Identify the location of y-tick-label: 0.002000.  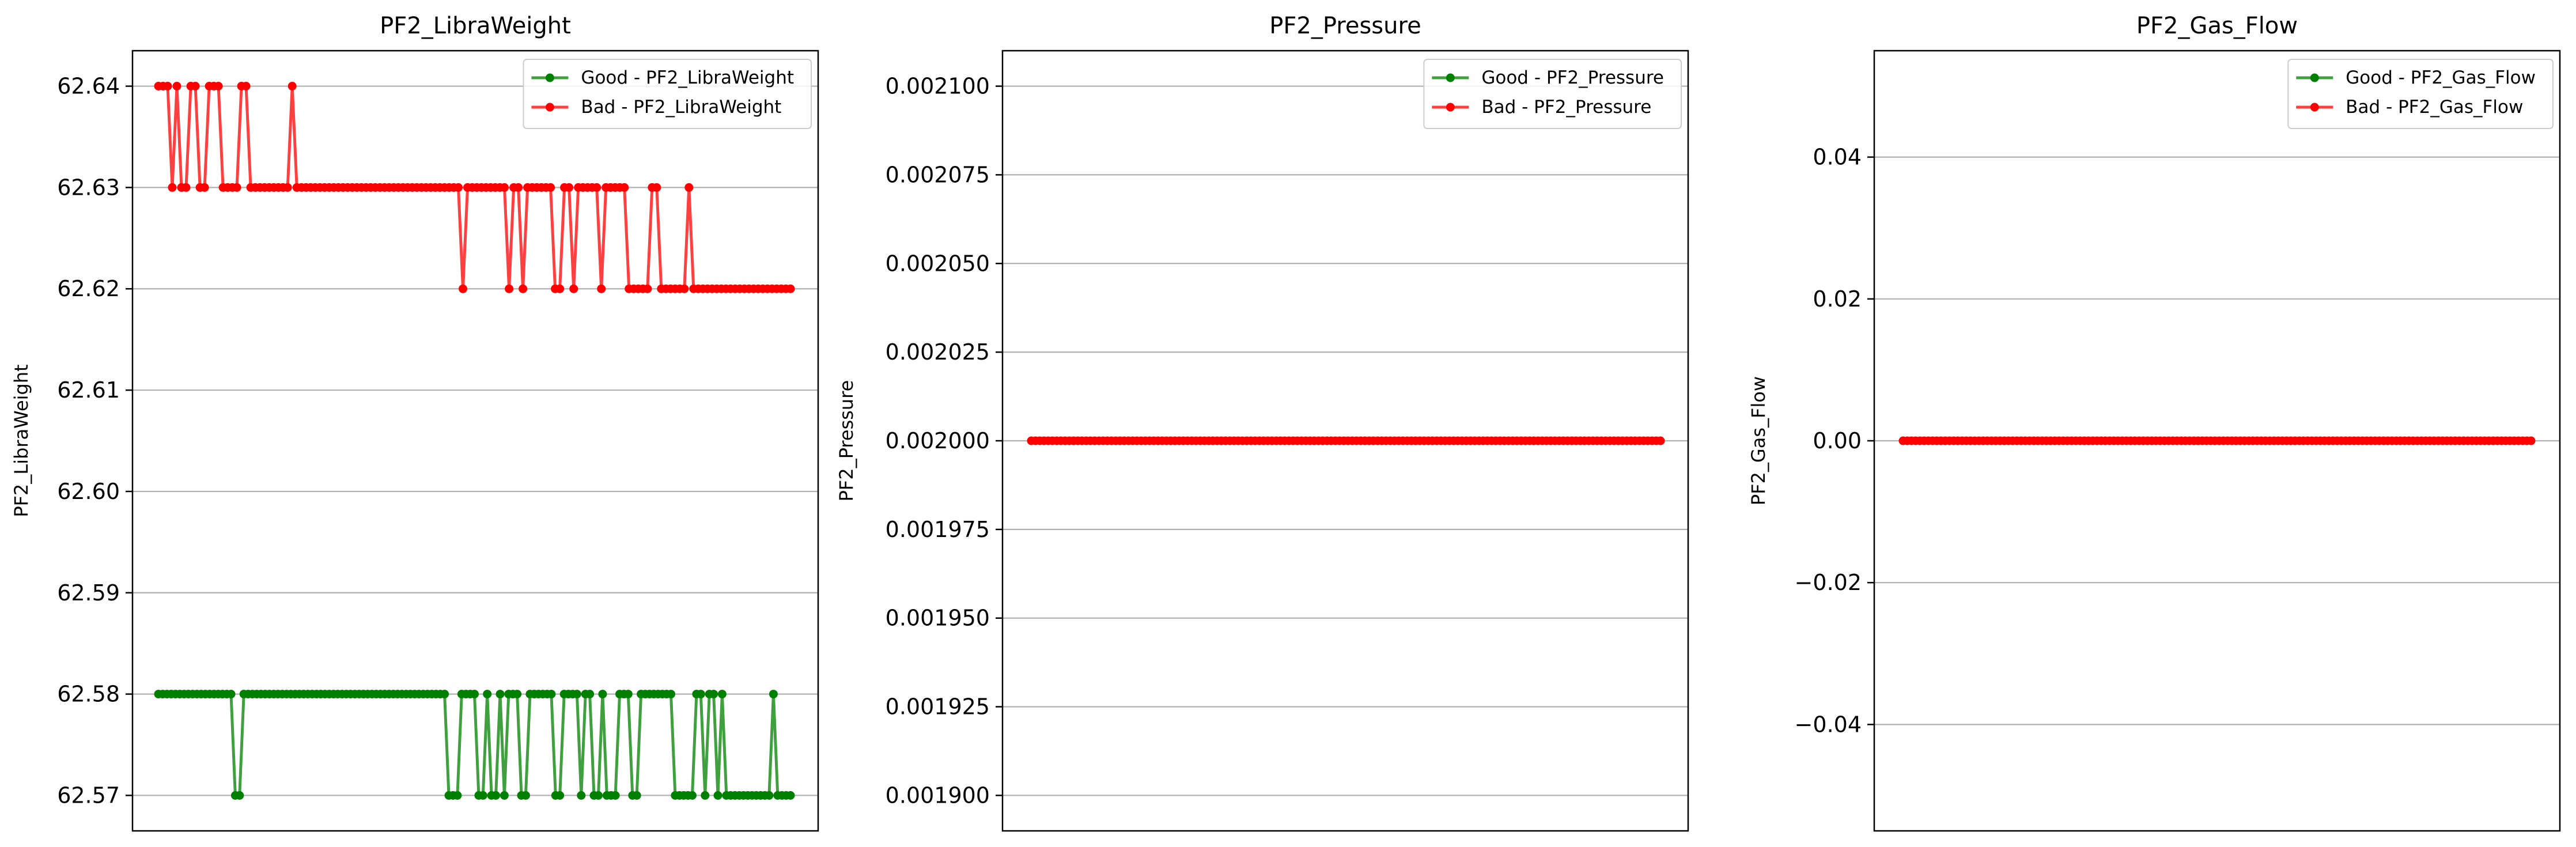
(938, 440).